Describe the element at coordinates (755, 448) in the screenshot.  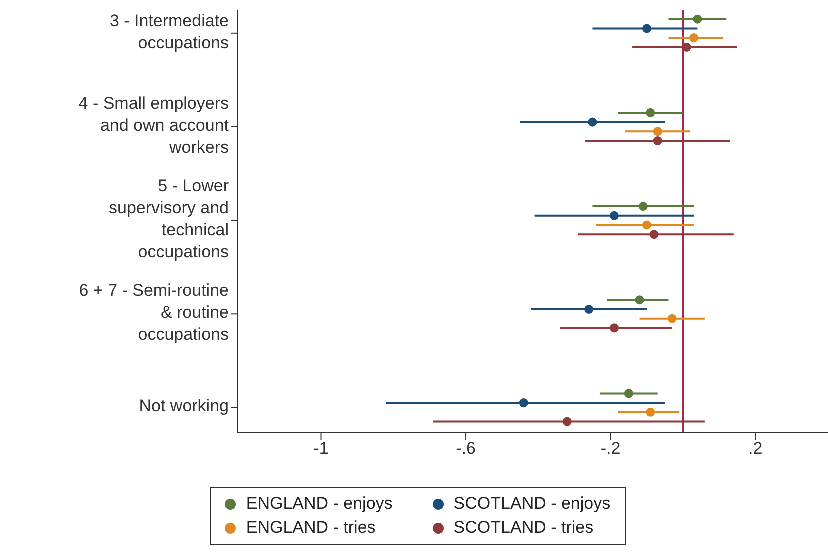
I see `x-tick-label: .2` at that location.